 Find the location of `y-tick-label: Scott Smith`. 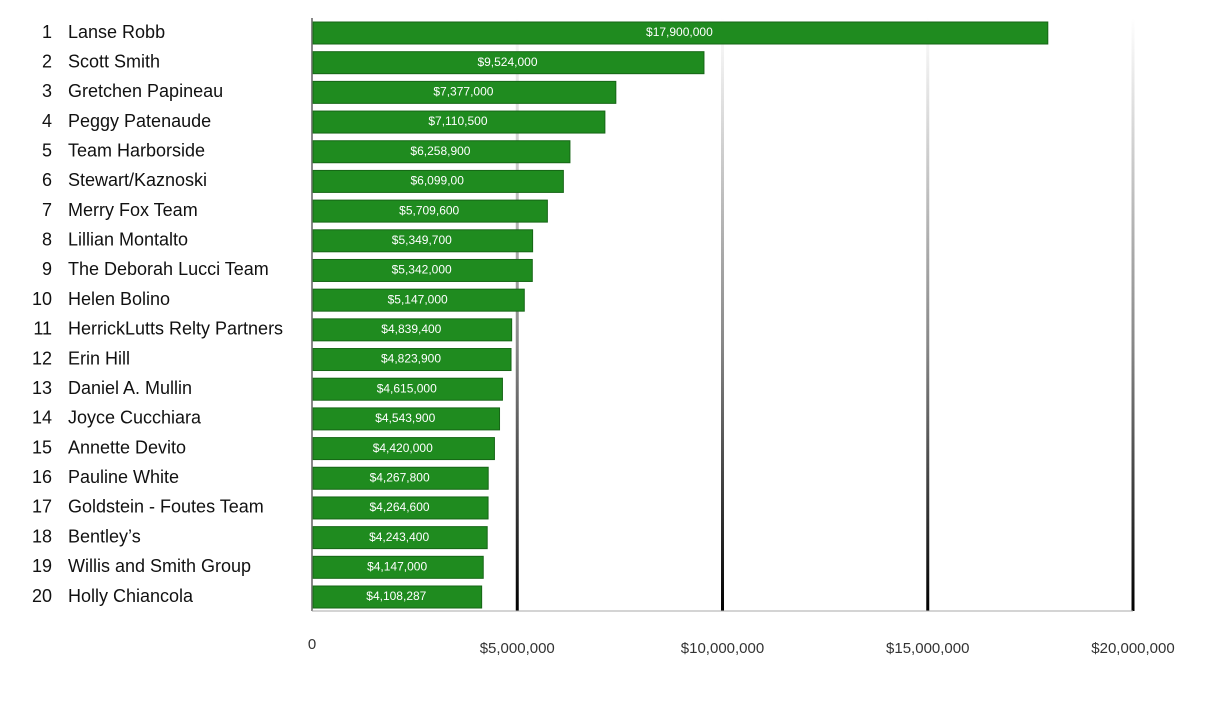

y-tick-label: Scott Smith is located at coordinates (114, 61).